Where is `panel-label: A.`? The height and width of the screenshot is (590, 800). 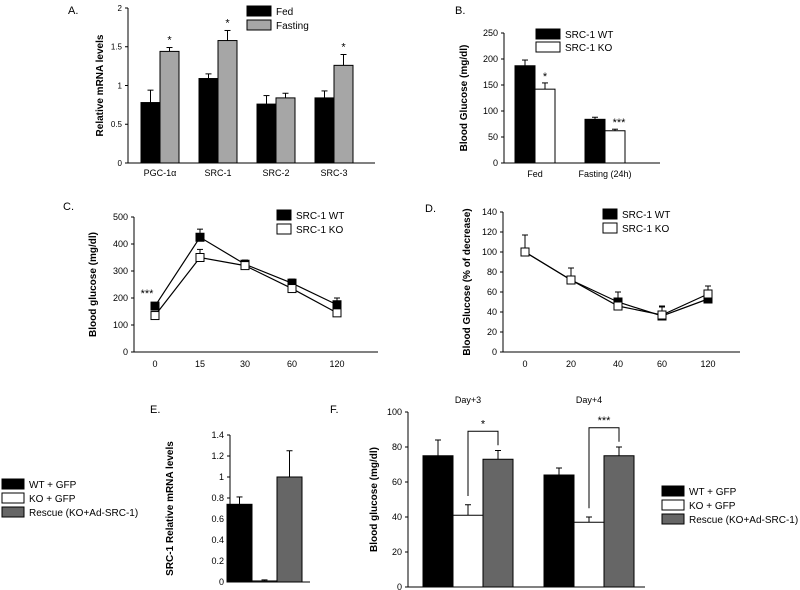 panel-label: A. is located at coordinates (73, 11).